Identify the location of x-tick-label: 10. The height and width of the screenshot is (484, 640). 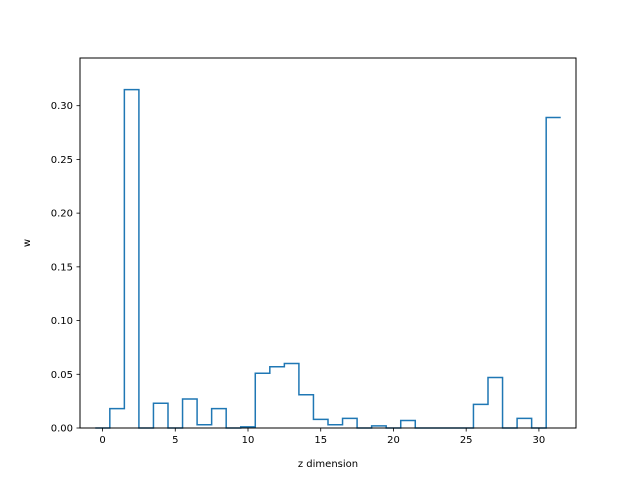
(248, 440).